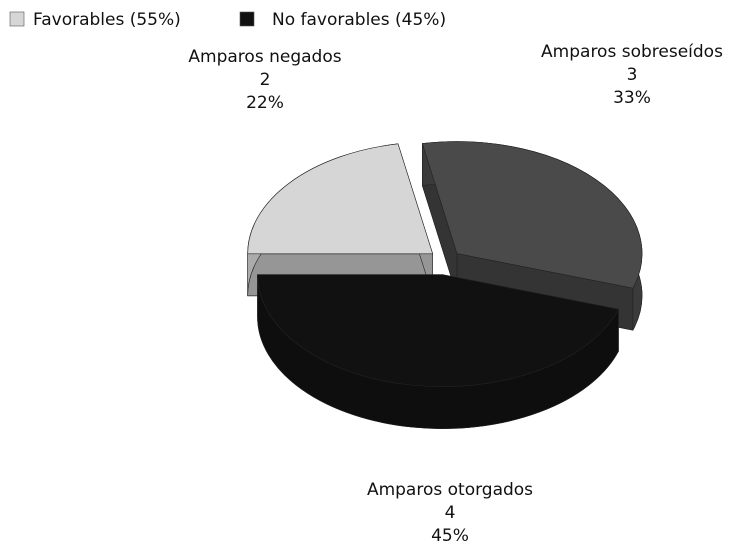 The image size is (738, 546). What do you see at coordinates (107, 20) in the screenshot?
I see `legend-label: Favorables (55%)` at bounding box center [107, 20].